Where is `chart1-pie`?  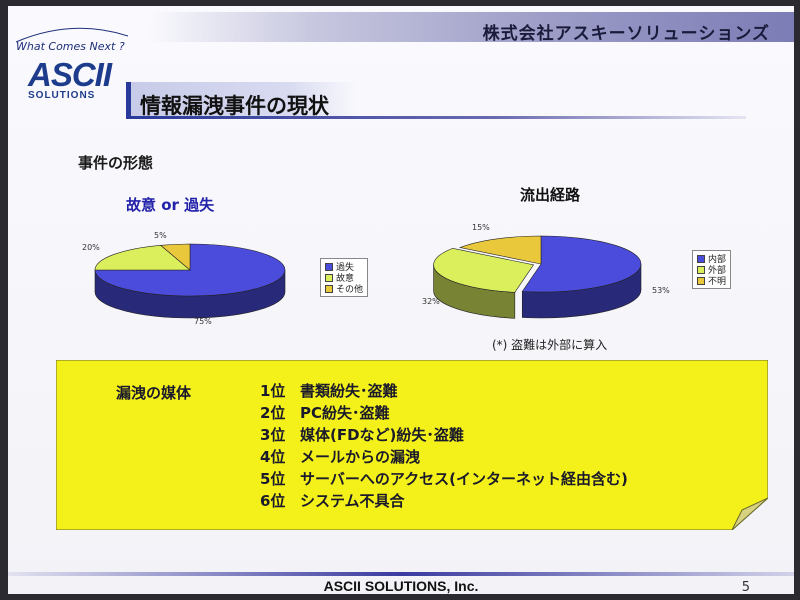 chart1-pie is located at coordinates (190, 281).